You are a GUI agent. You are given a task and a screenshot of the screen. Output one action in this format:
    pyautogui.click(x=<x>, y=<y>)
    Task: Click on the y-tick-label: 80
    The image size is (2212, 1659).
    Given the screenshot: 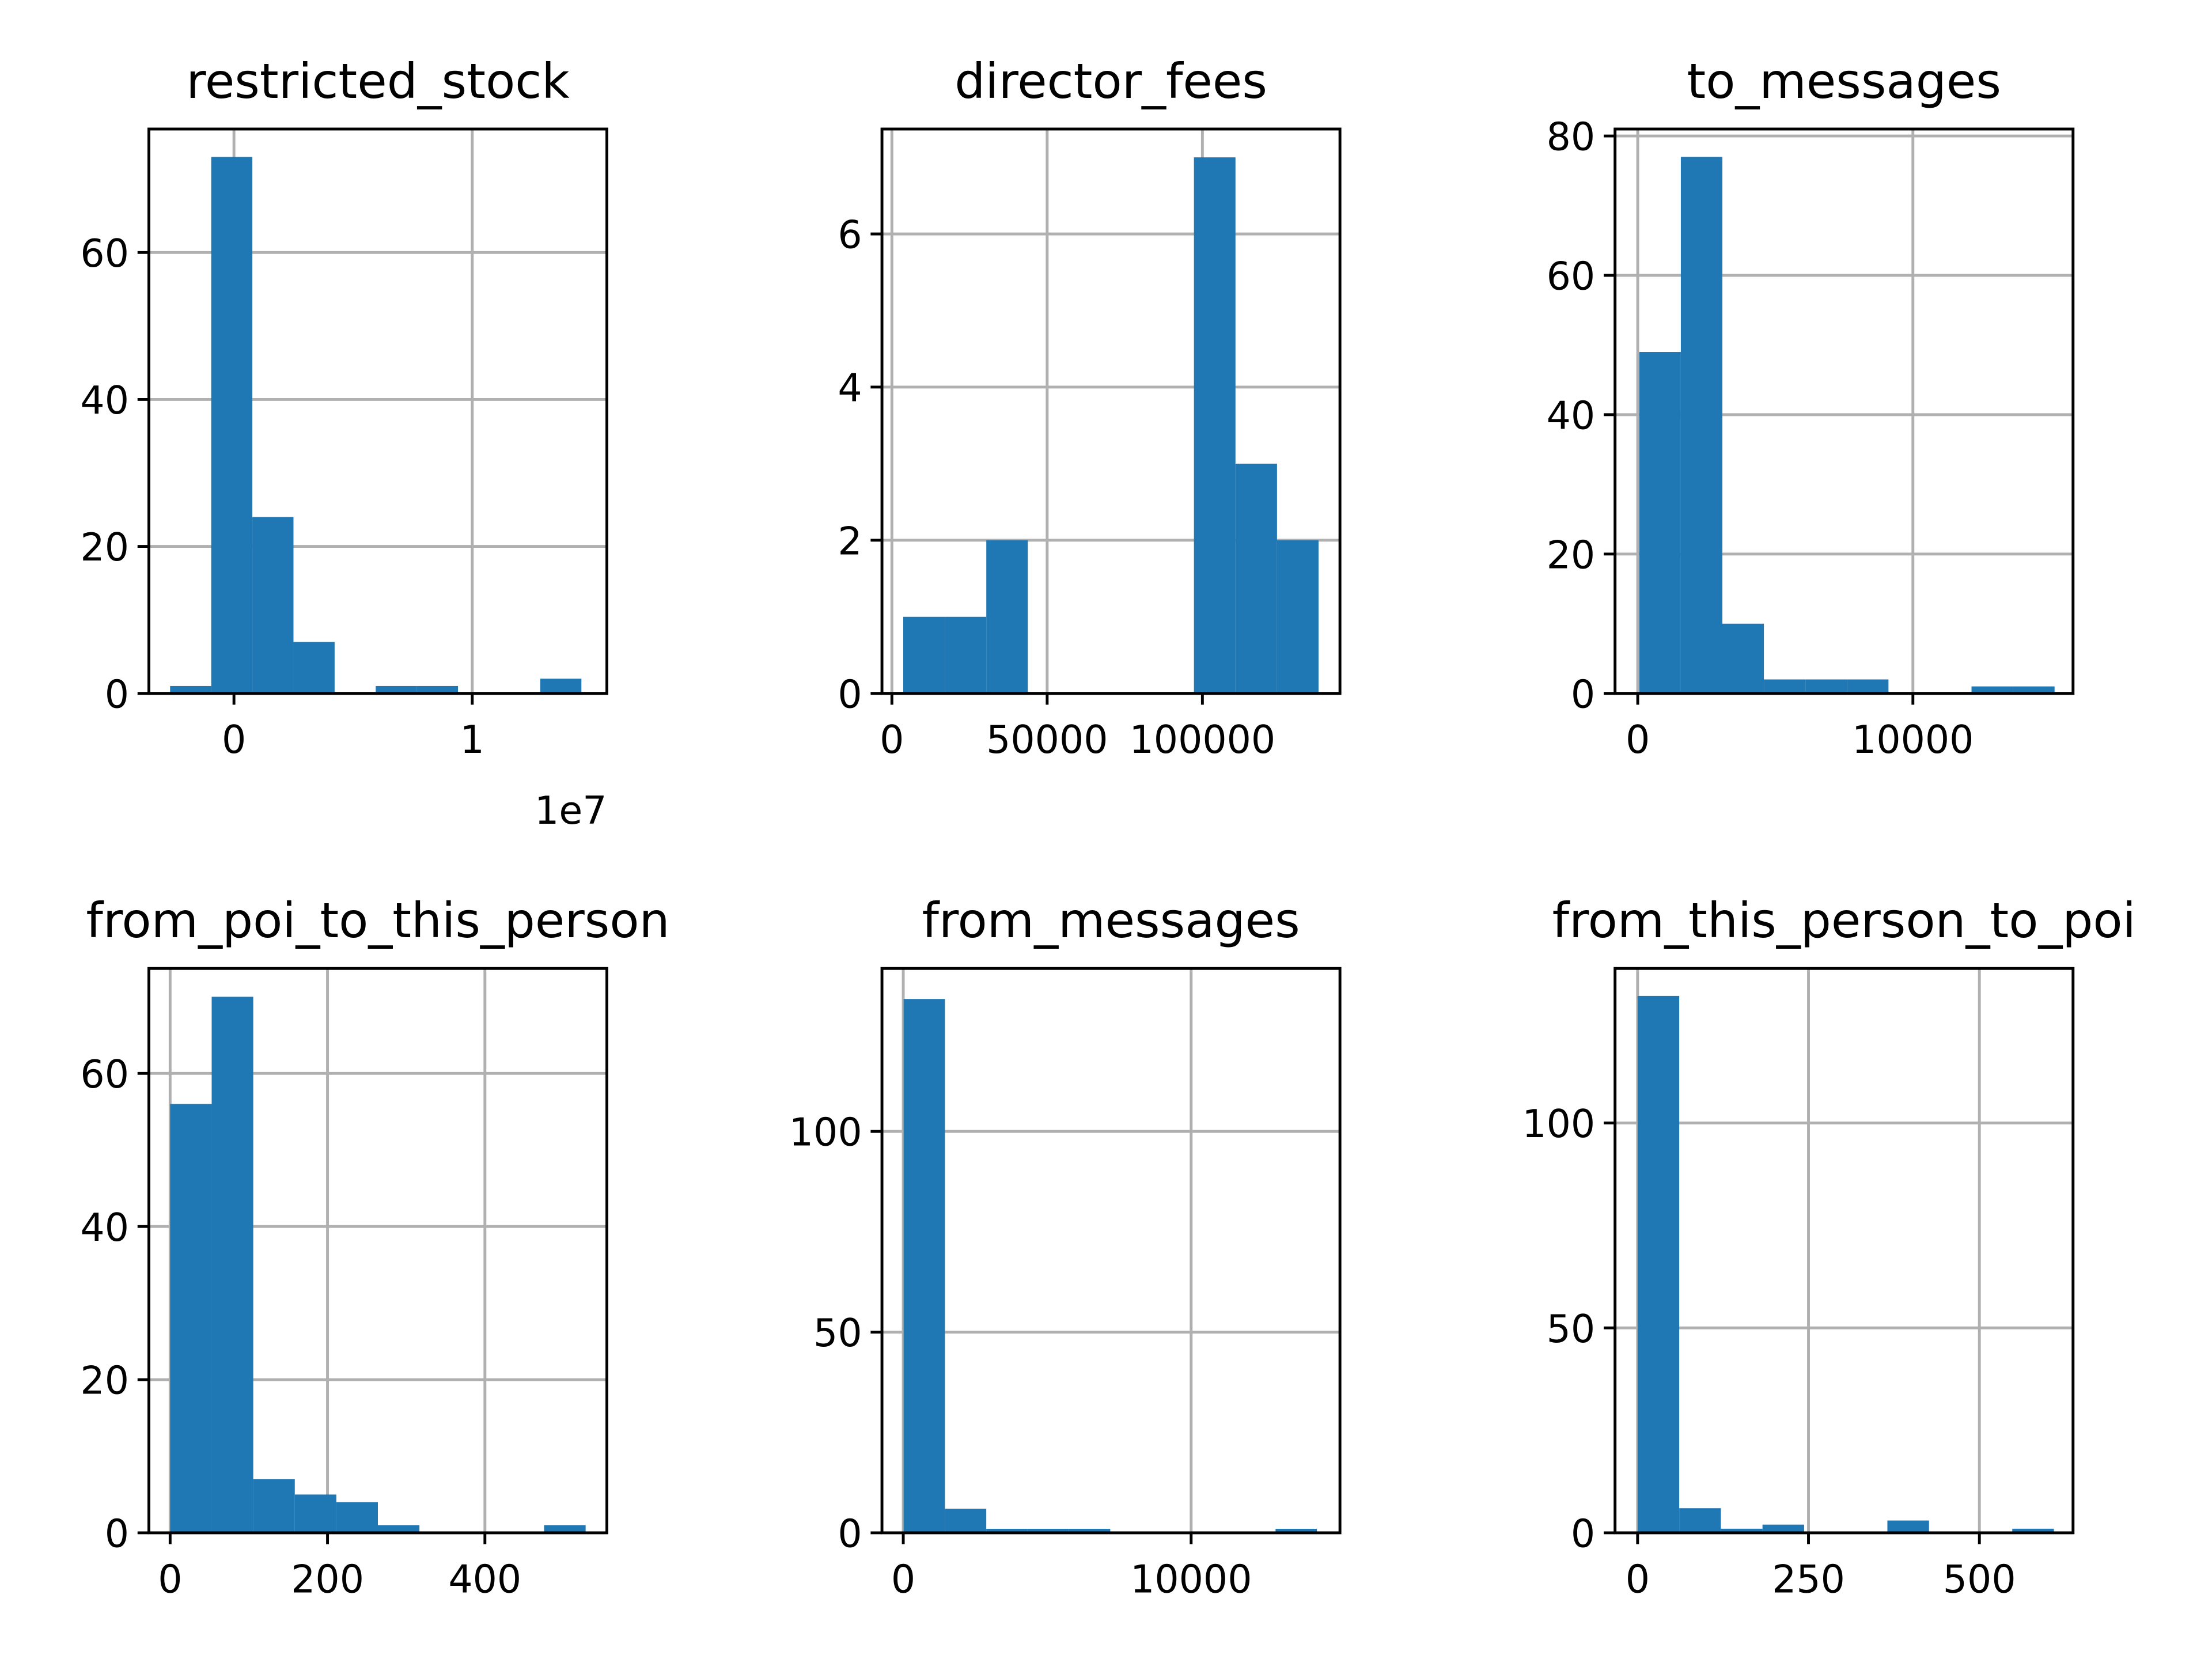 What is the action you would take?
    pyautogui.click(x=1571, y=137)
    